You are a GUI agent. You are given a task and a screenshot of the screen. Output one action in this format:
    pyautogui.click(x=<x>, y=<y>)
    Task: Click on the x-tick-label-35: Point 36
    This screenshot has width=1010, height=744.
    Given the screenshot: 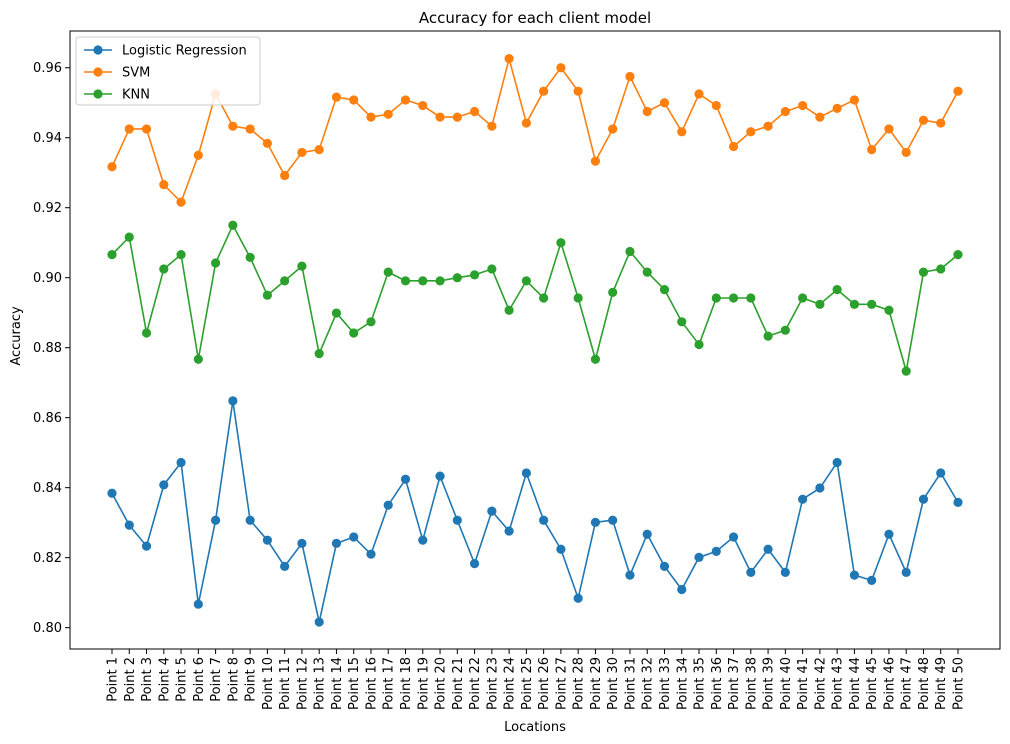 What is the action you would take?
    pyautogui.click(x=717, y=683)
    